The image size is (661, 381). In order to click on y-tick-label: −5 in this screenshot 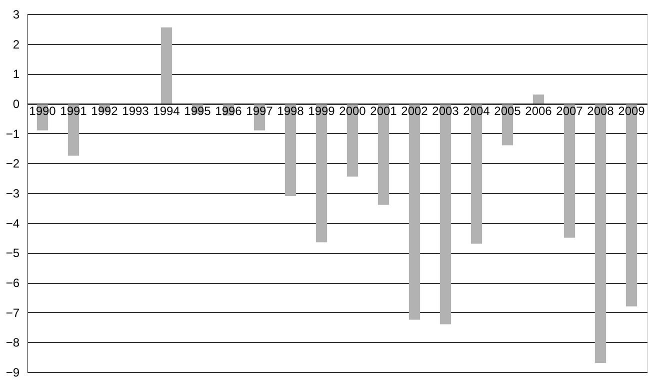, I will do `click(13, 253)`.